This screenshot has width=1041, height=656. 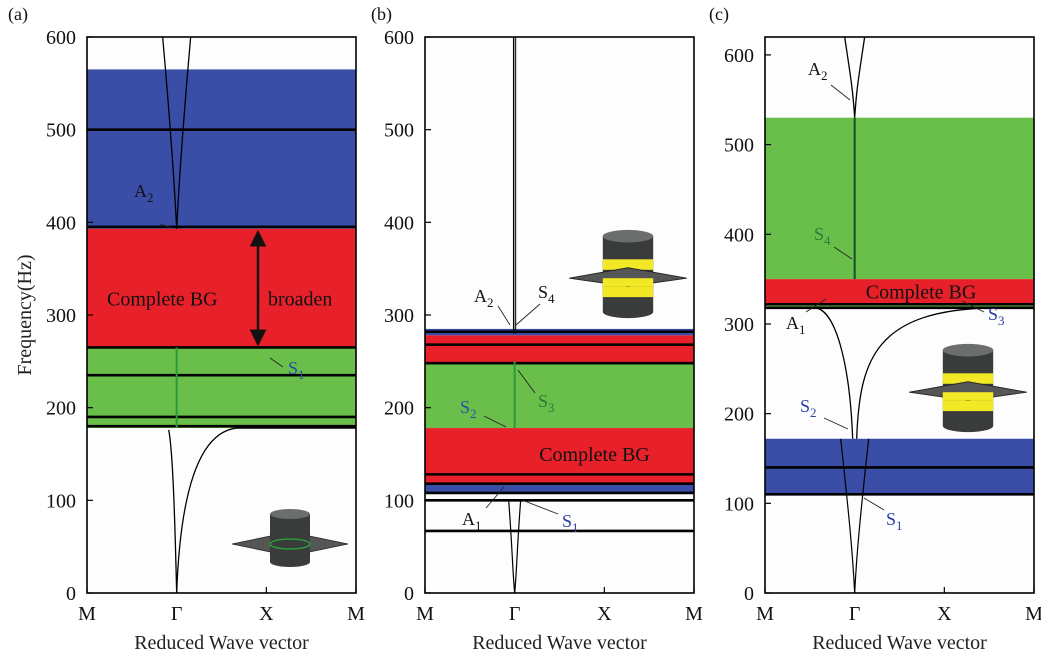 I want to click on panel-label: (a), so click(x=18, y=14).